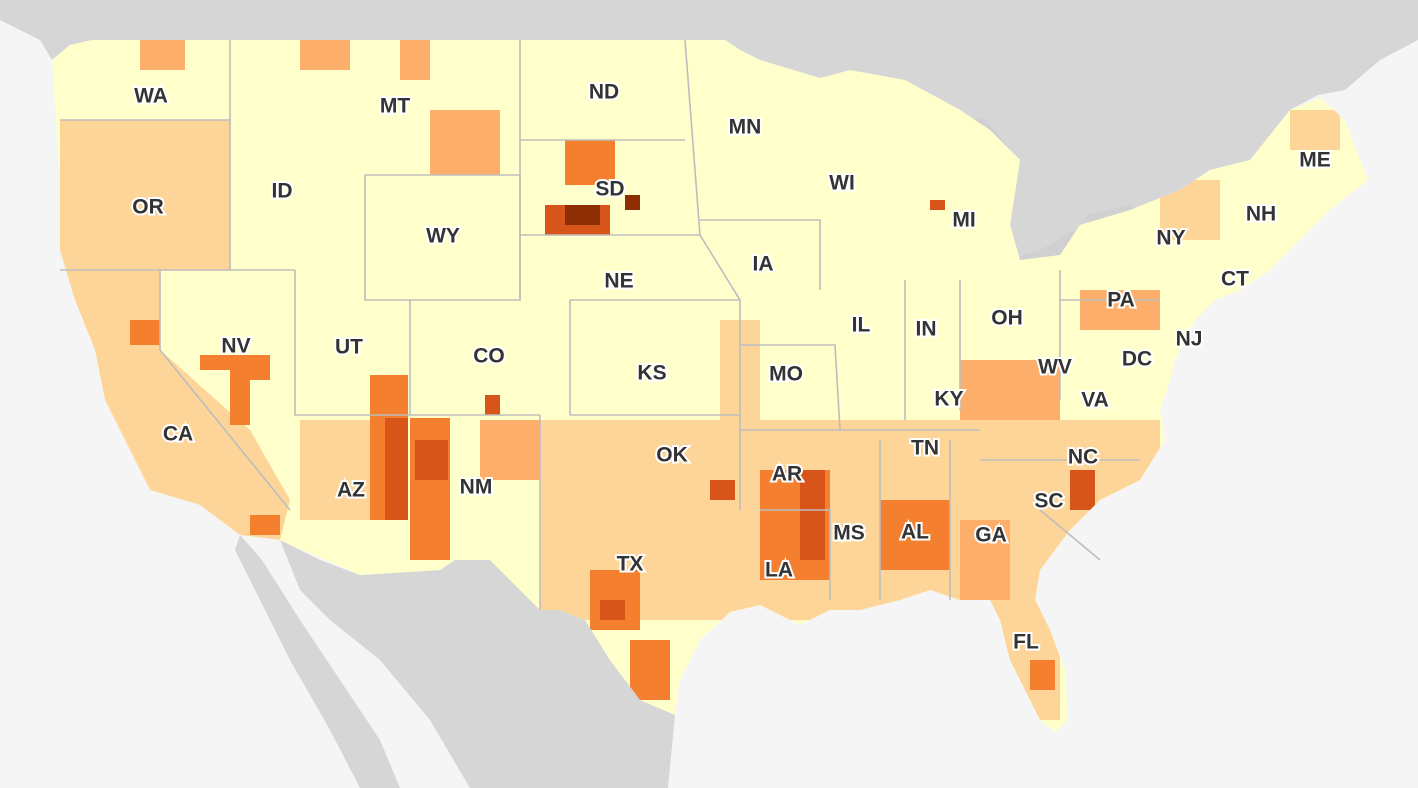  Describe the element at coordinates (915, 532) in the screenshot. I see `state-label-al: AL` at that location.